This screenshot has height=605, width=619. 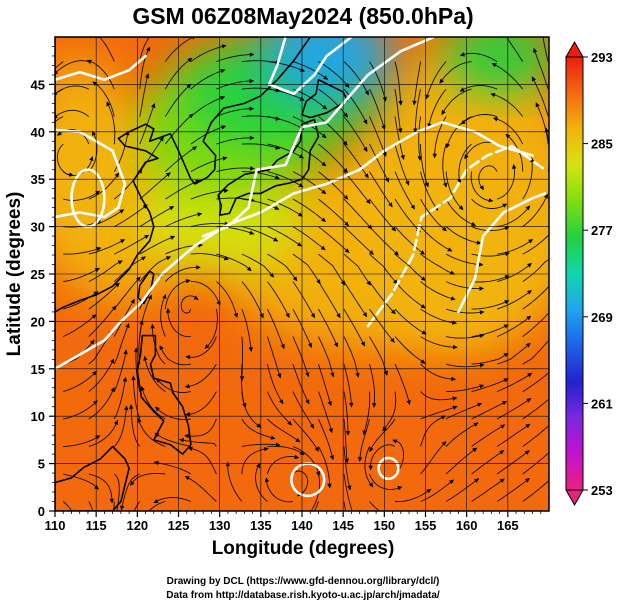 I want to click on x-tick-label: 155, so click(x=426, y=525).